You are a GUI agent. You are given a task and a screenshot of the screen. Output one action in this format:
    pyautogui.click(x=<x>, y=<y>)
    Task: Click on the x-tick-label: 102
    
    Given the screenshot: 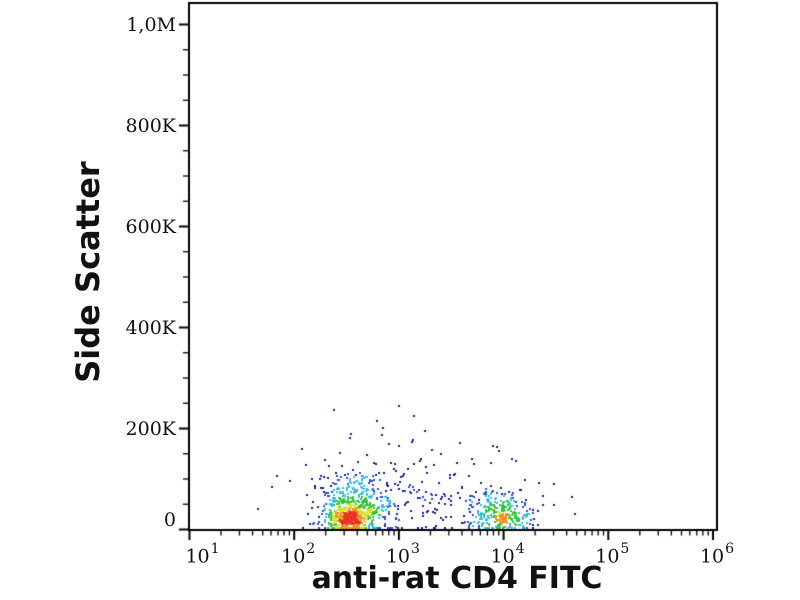 What is the action you would take?
    pyautogui.click(x=298, y=553)
    